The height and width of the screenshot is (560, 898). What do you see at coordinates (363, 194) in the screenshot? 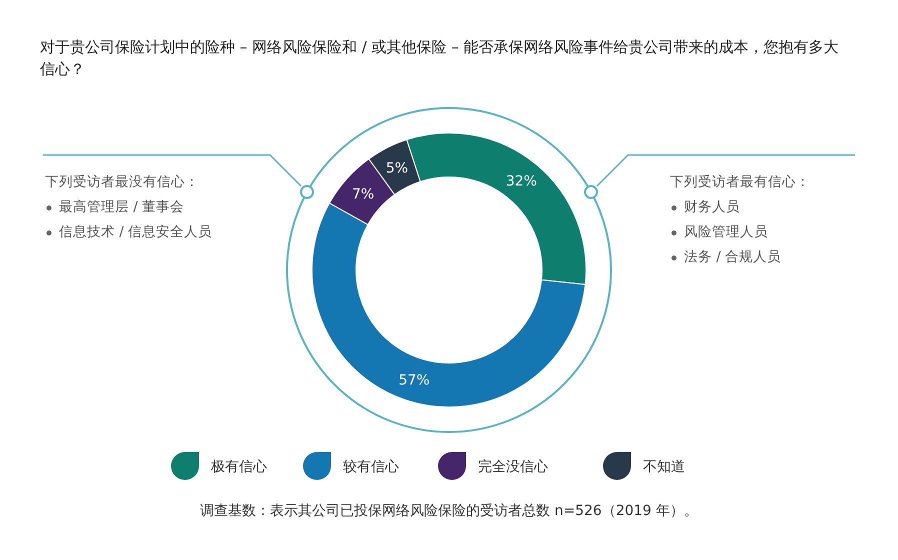
I see `data-label: 7%` at bounding box center [363, 194].